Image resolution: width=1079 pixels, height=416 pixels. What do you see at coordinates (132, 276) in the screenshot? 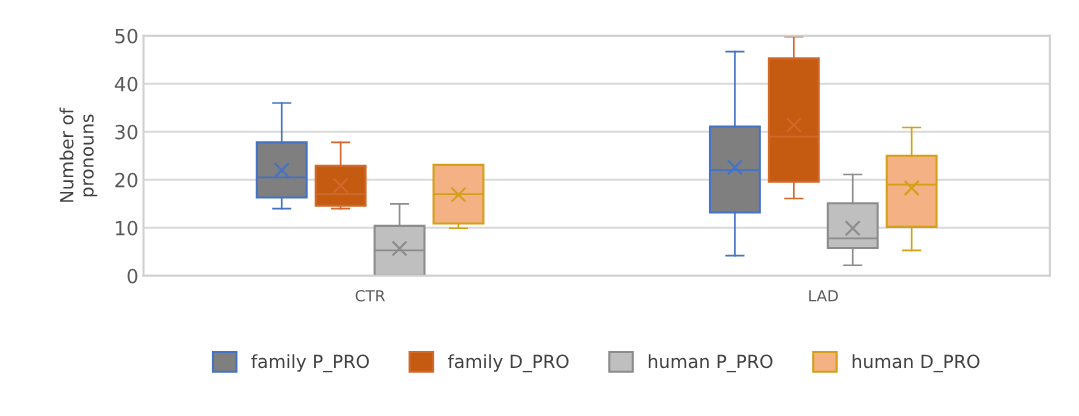
I see `y-tick-label: 0` at bounding box center [132, 276].